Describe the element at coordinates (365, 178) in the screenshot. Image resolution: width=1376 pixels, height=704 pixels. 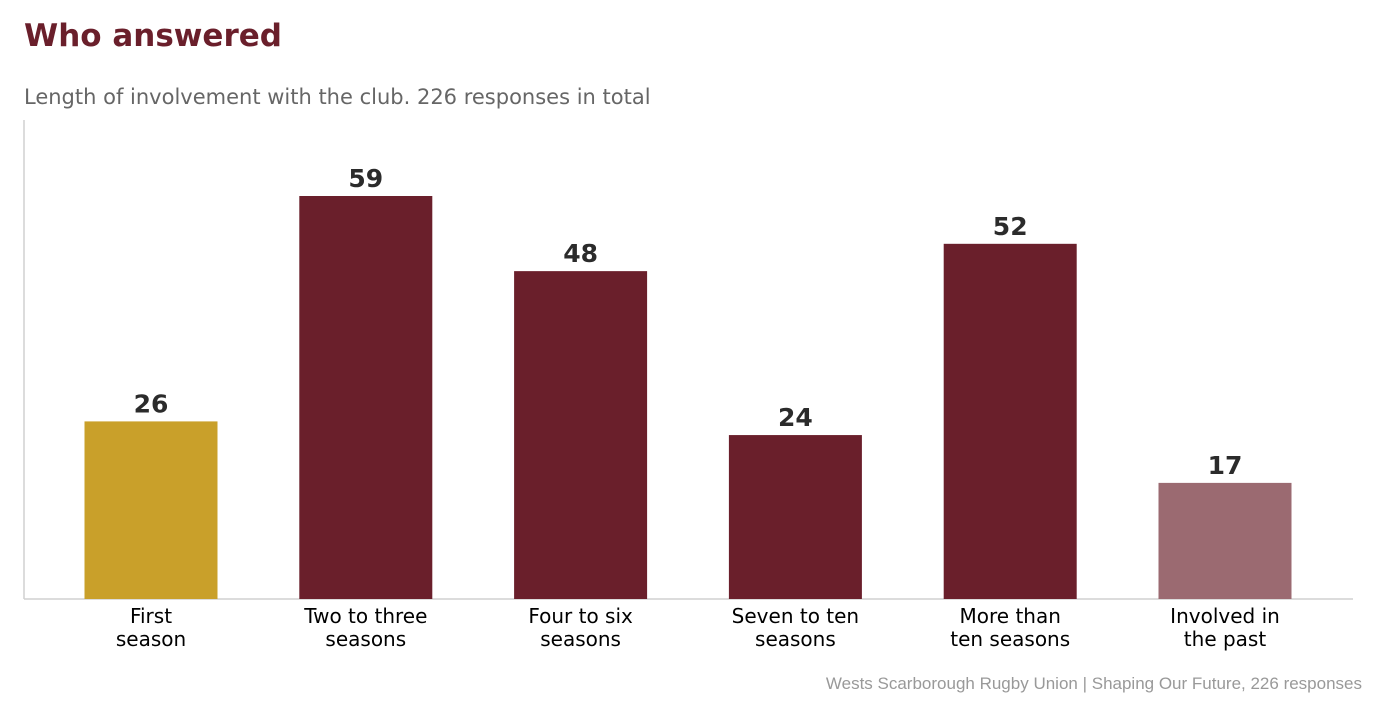
I see `bar-value-label-1: 59` at that location.